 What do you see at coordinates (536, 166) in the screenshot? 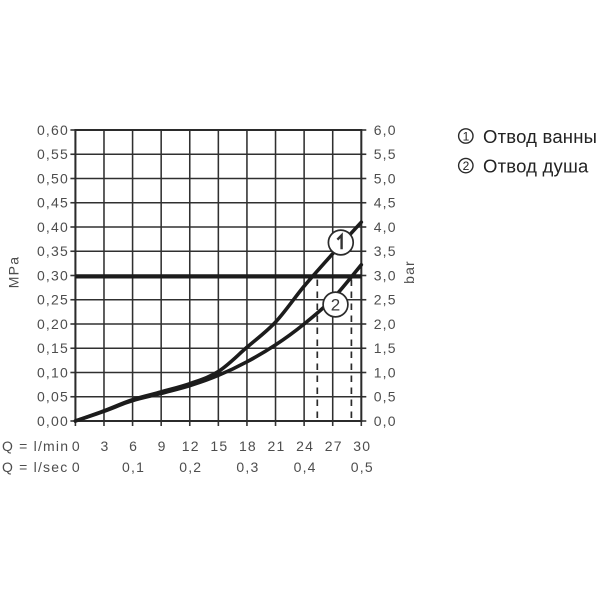
I see `svg-text: Отвод душа` at bounding box center [536, 166].